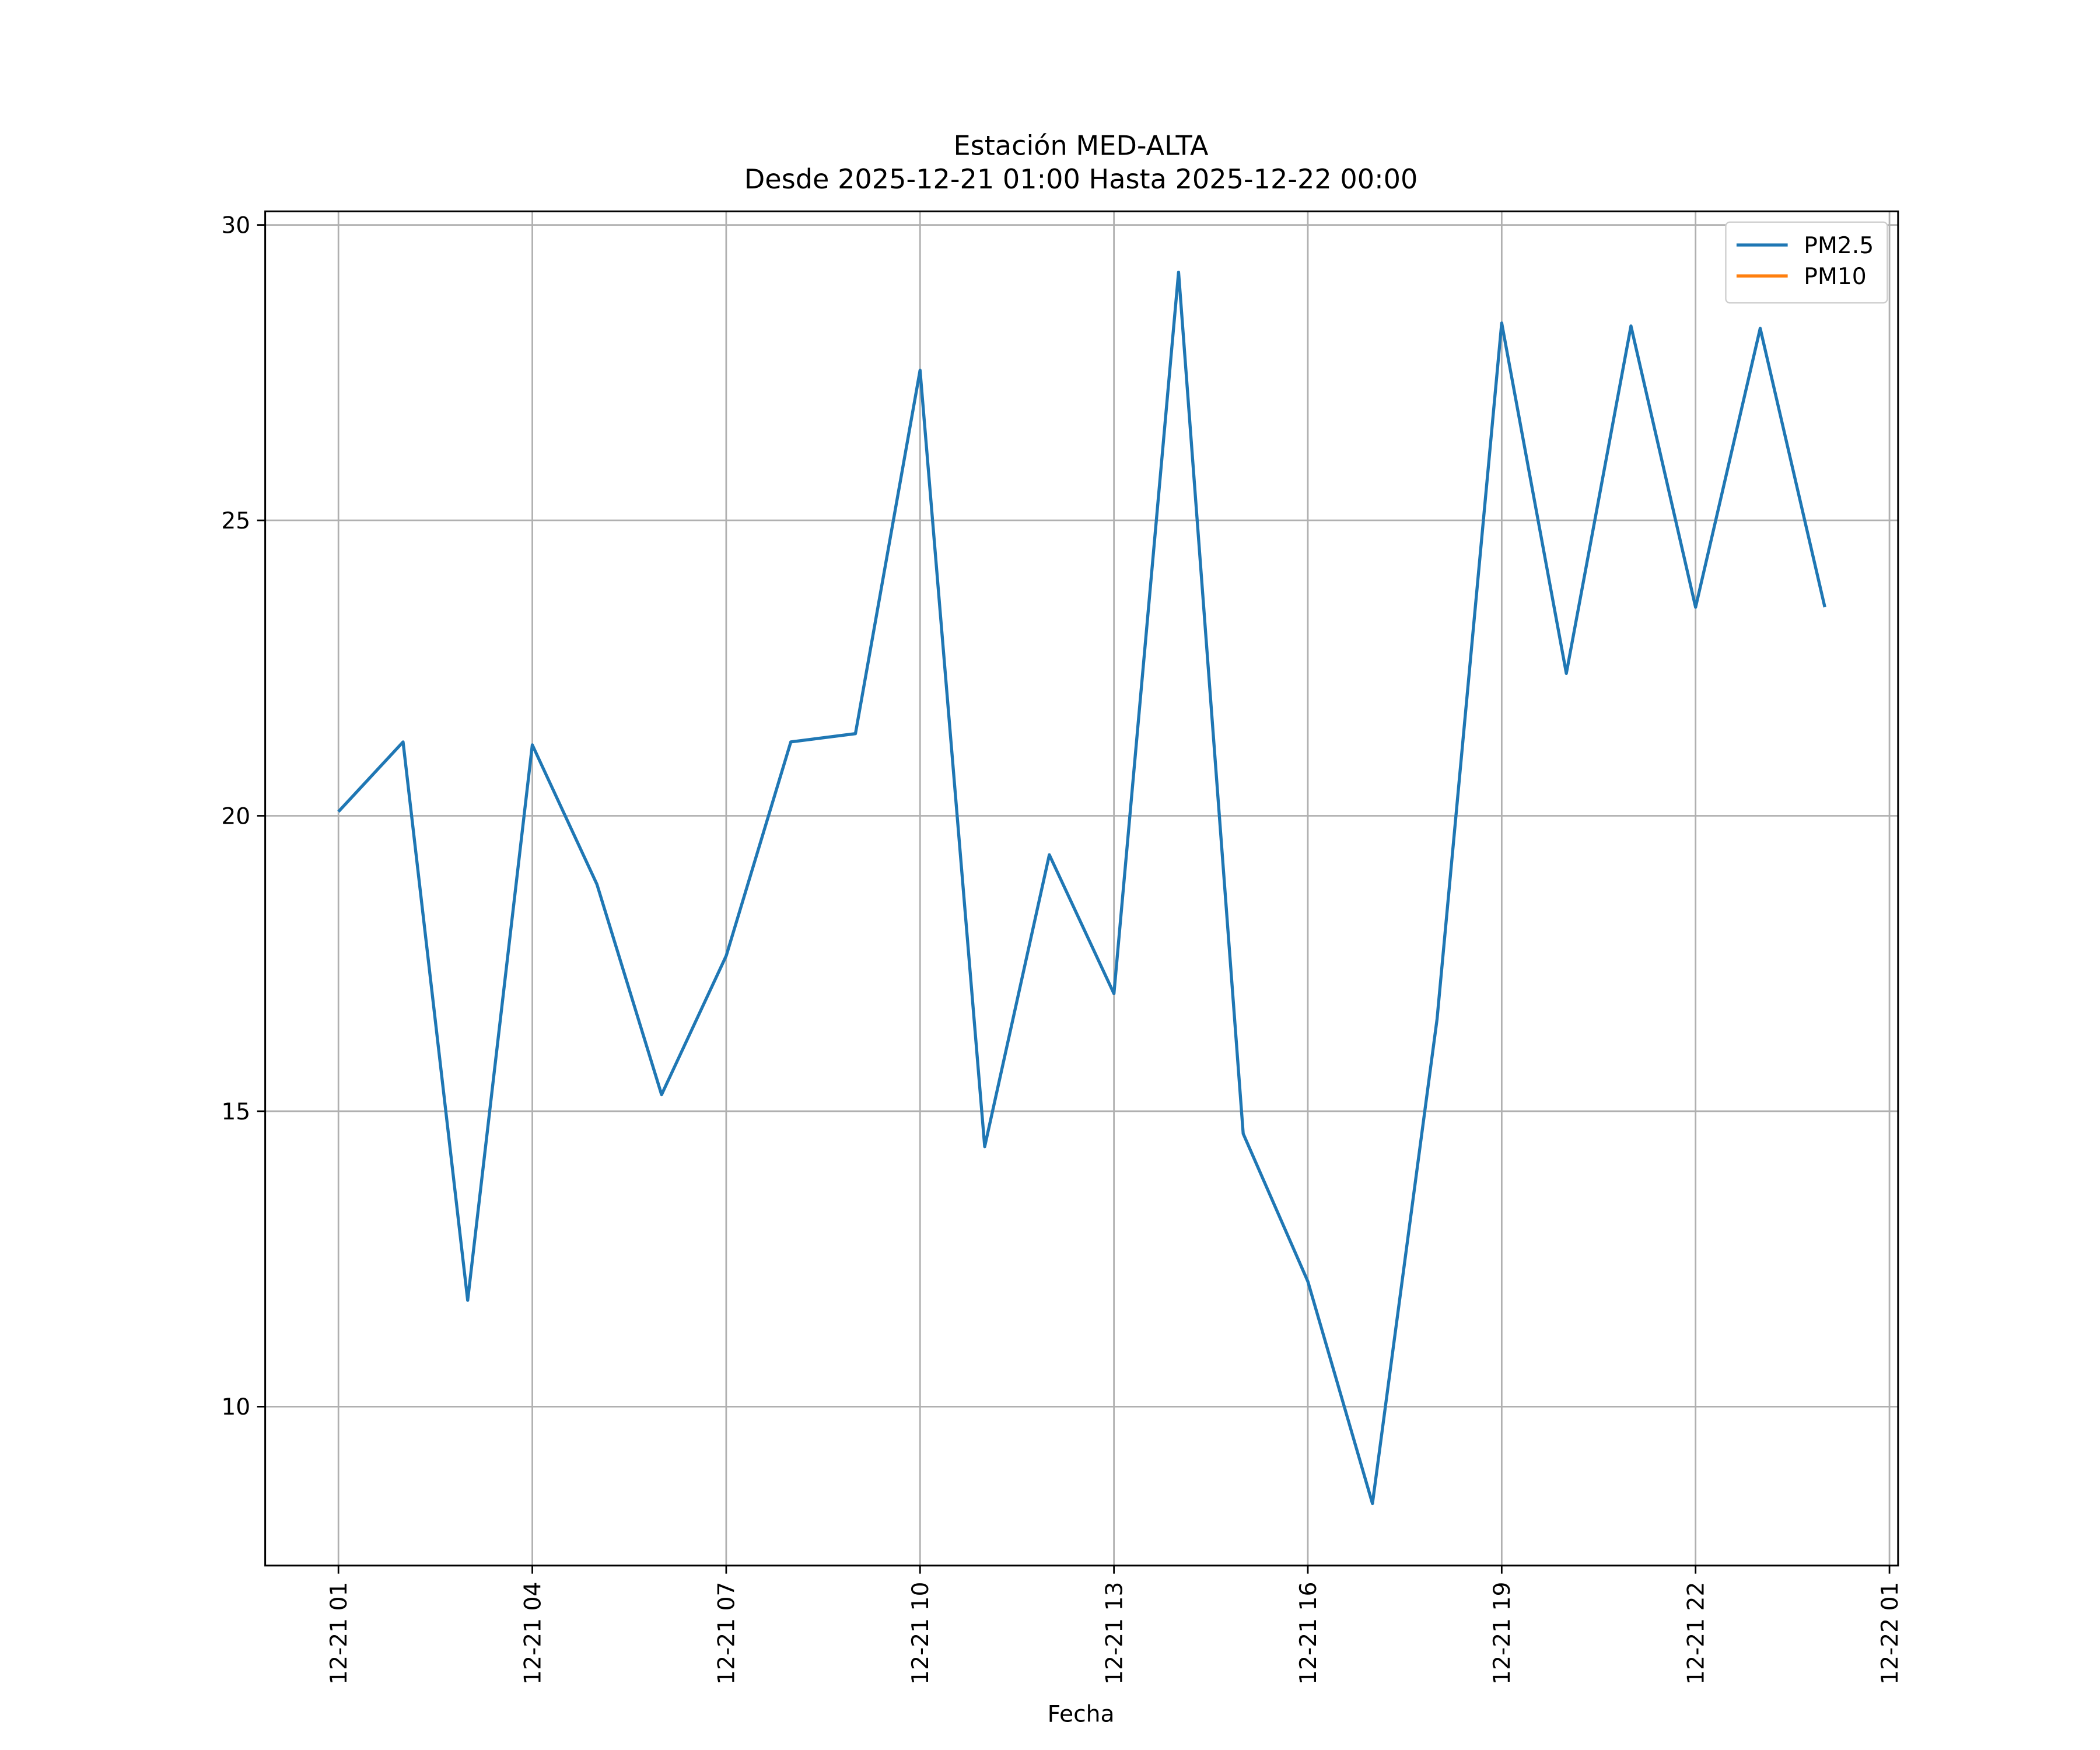 The image size is (2100, 1750). What do you see at coordinates (339, 1633) in the screenshot?
I see `x-tick-label: 12-21 01` at bounding box center [339, 1633].